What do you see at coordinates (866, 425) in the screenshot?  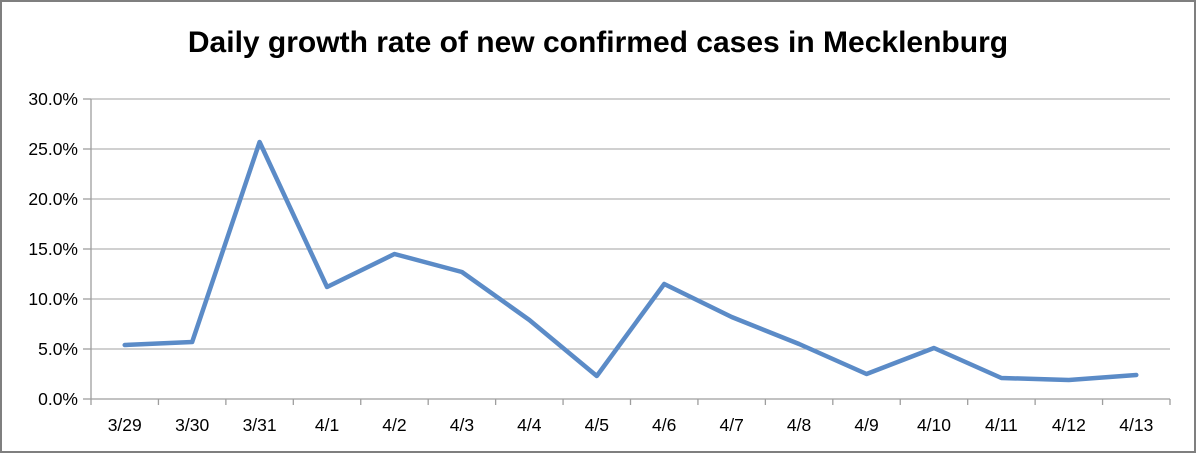 I see `x-axis-tick-label: 4/9` at bounding box center [866, 425].